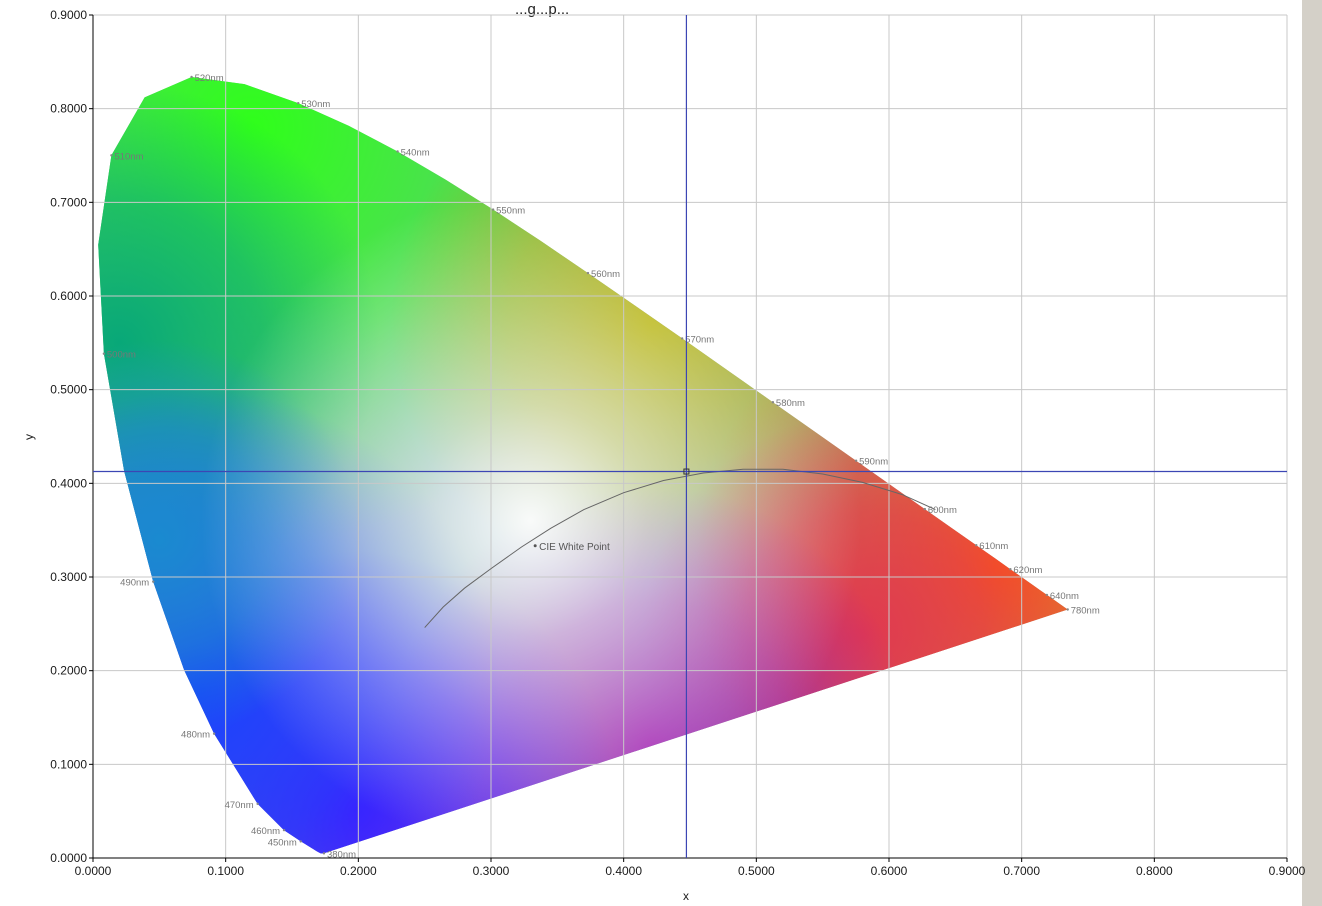 The height and width of the screenshot is (906, 1322). Describe the element at coordinates (873, 462) in the screenshot. I see `wavelength-label: 590nm` at that location.